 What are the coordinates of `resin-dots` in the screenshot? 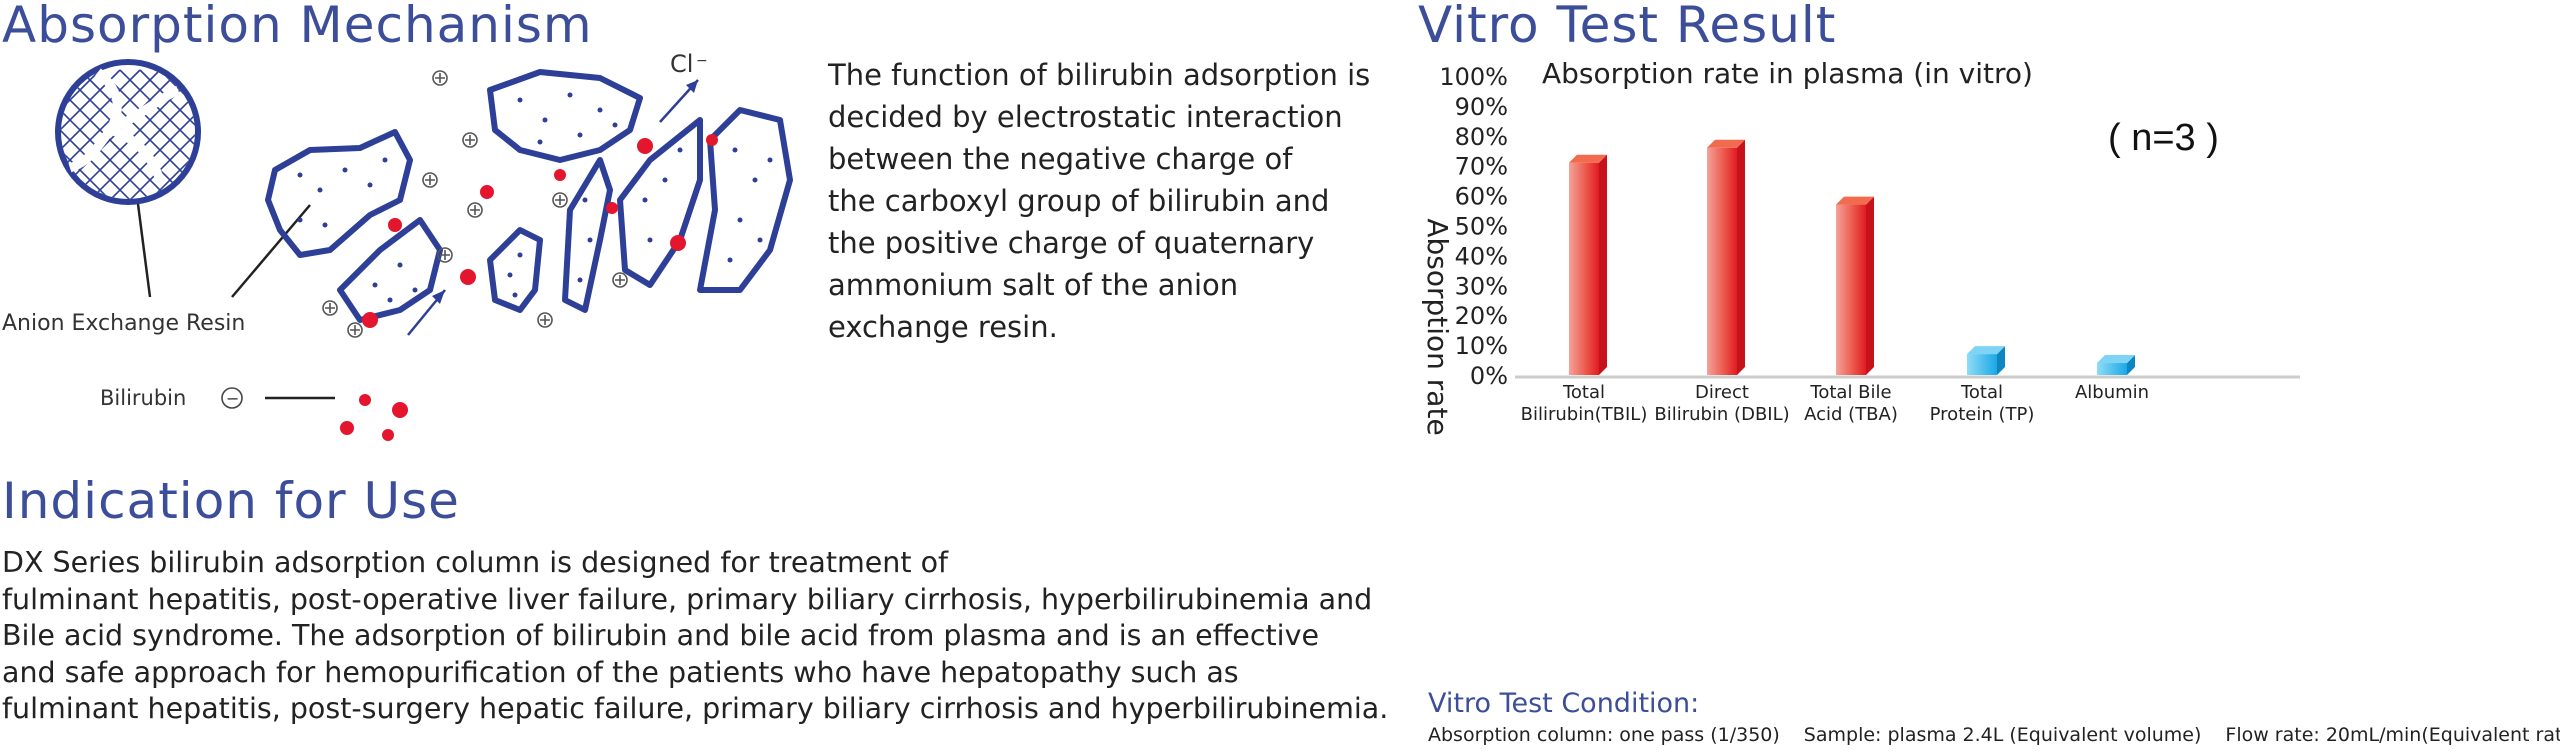 It's located at (535, 197).